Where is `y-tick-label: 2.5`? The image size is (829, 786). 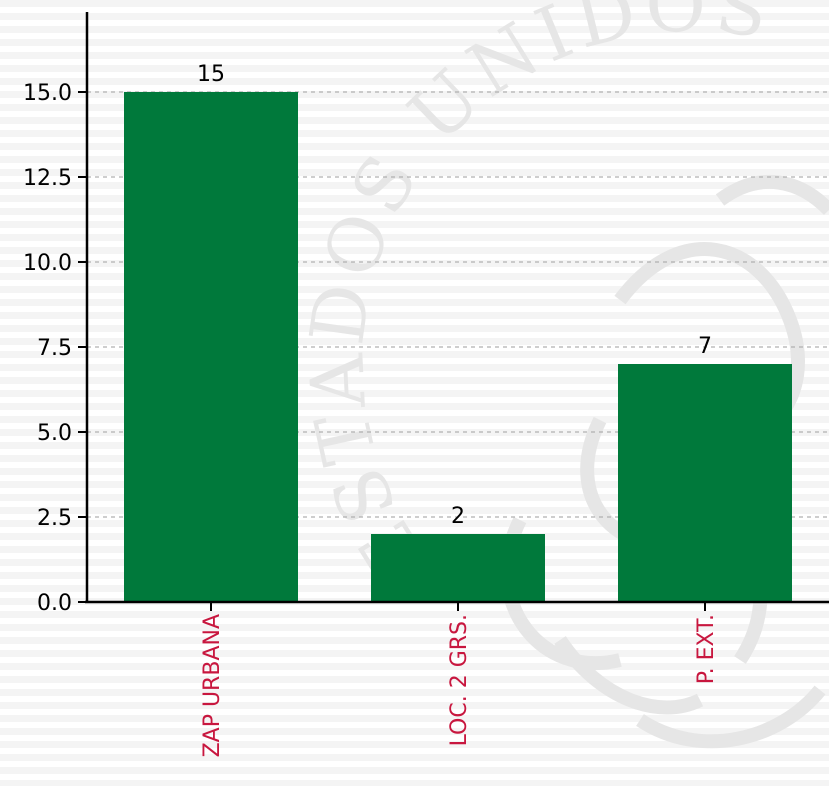 y-tick-label: 2.5 is located at coordinates (54, 518).